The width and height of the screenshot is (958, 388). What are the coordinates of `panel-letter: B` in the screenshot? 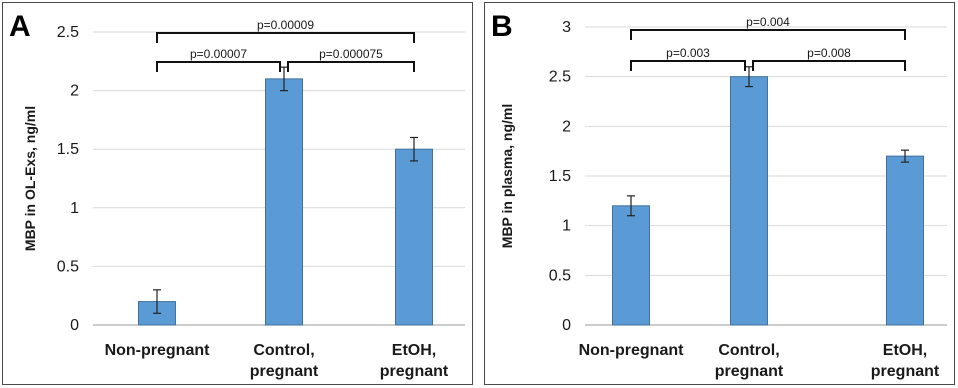 It's located at (502, 26).